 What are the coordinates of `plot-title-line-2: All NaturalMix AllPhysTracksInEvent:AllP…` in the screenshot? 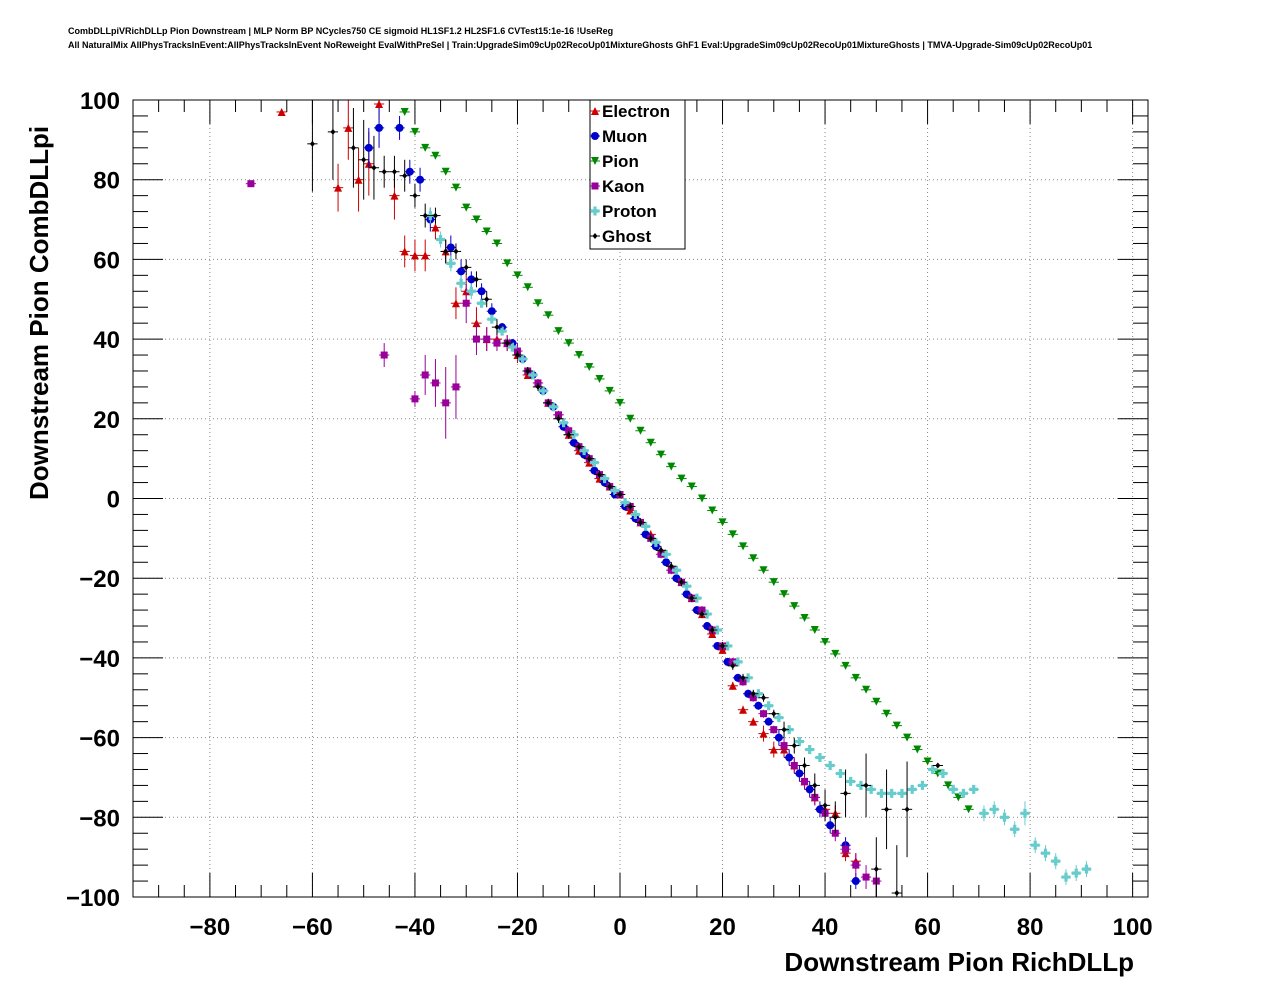 It's located at (580, 45).